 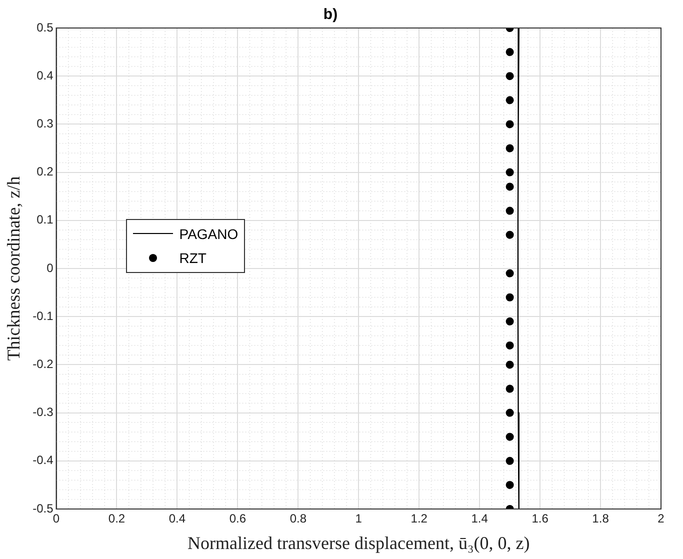 What do you see at coordinates (117, 519) in the screenshot?
I see `x-tick-label: 0.2` at bounding box center [117, 519].